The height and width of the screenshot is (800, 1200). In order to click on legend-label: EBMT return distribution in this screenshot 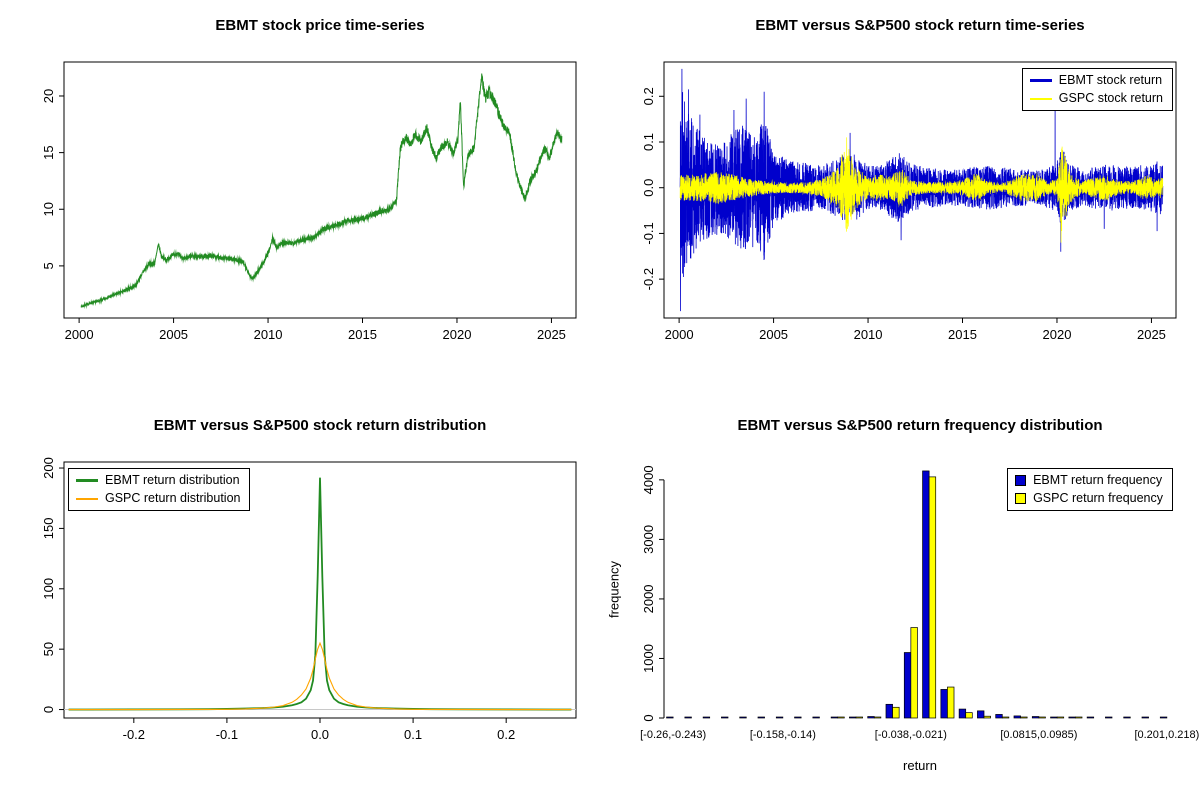, I will do `click(172, 480)`.